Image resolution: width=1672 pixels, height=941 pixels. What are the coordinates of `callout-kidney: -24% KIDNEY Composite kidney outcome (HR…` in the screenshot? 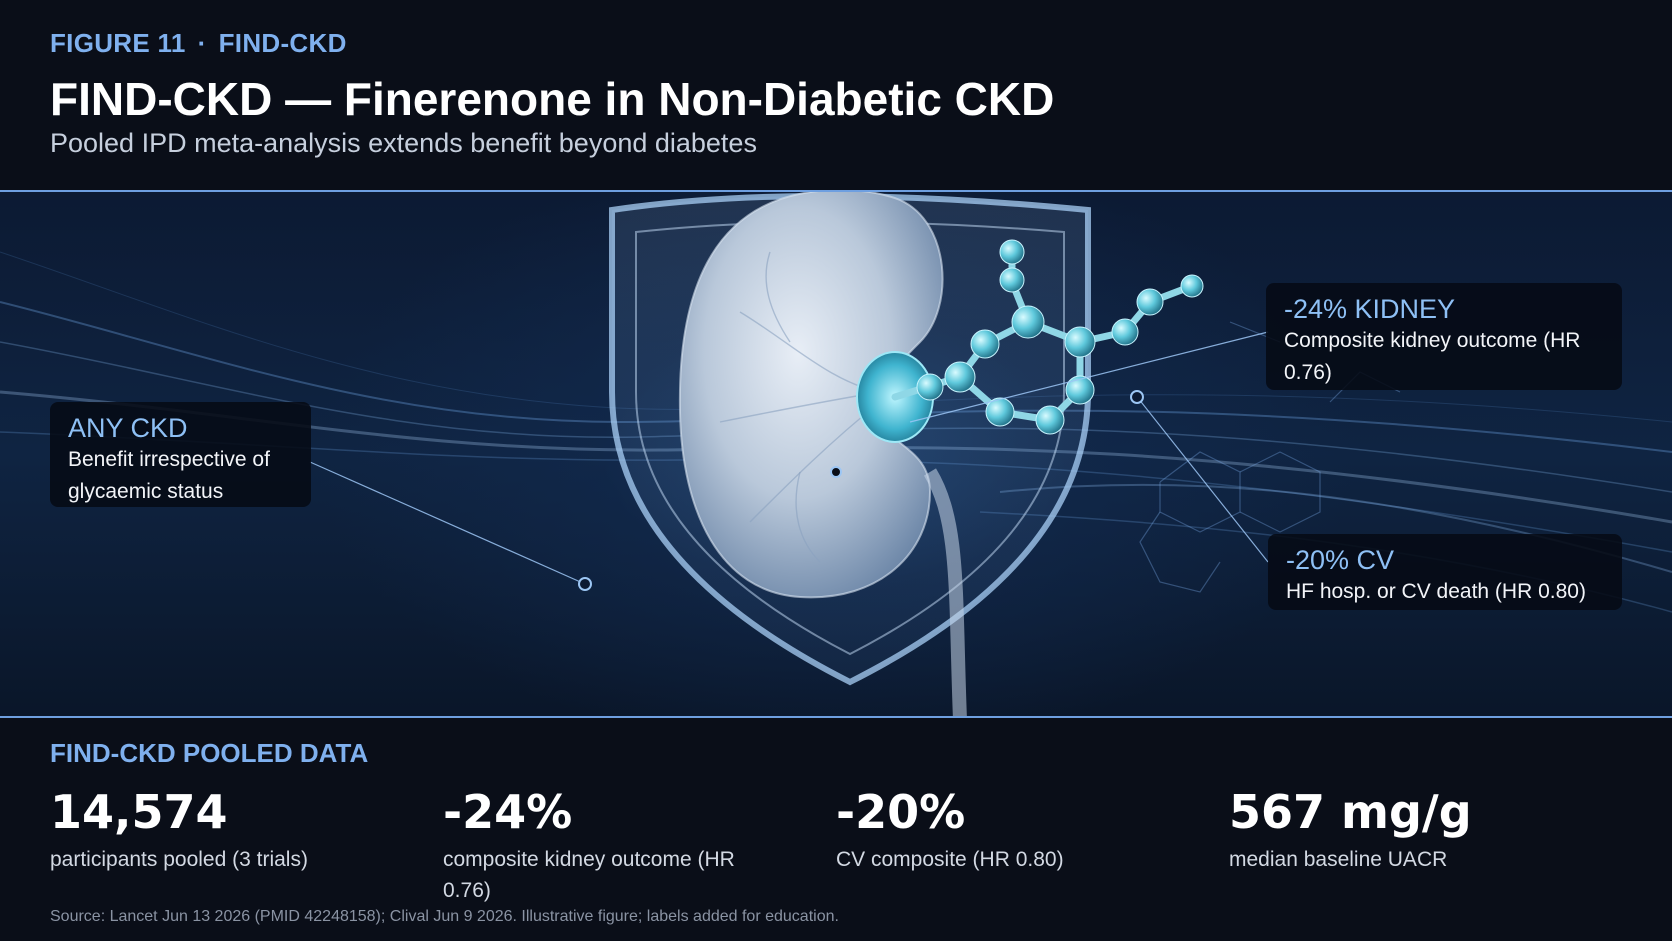 It's located at (1444, 336).